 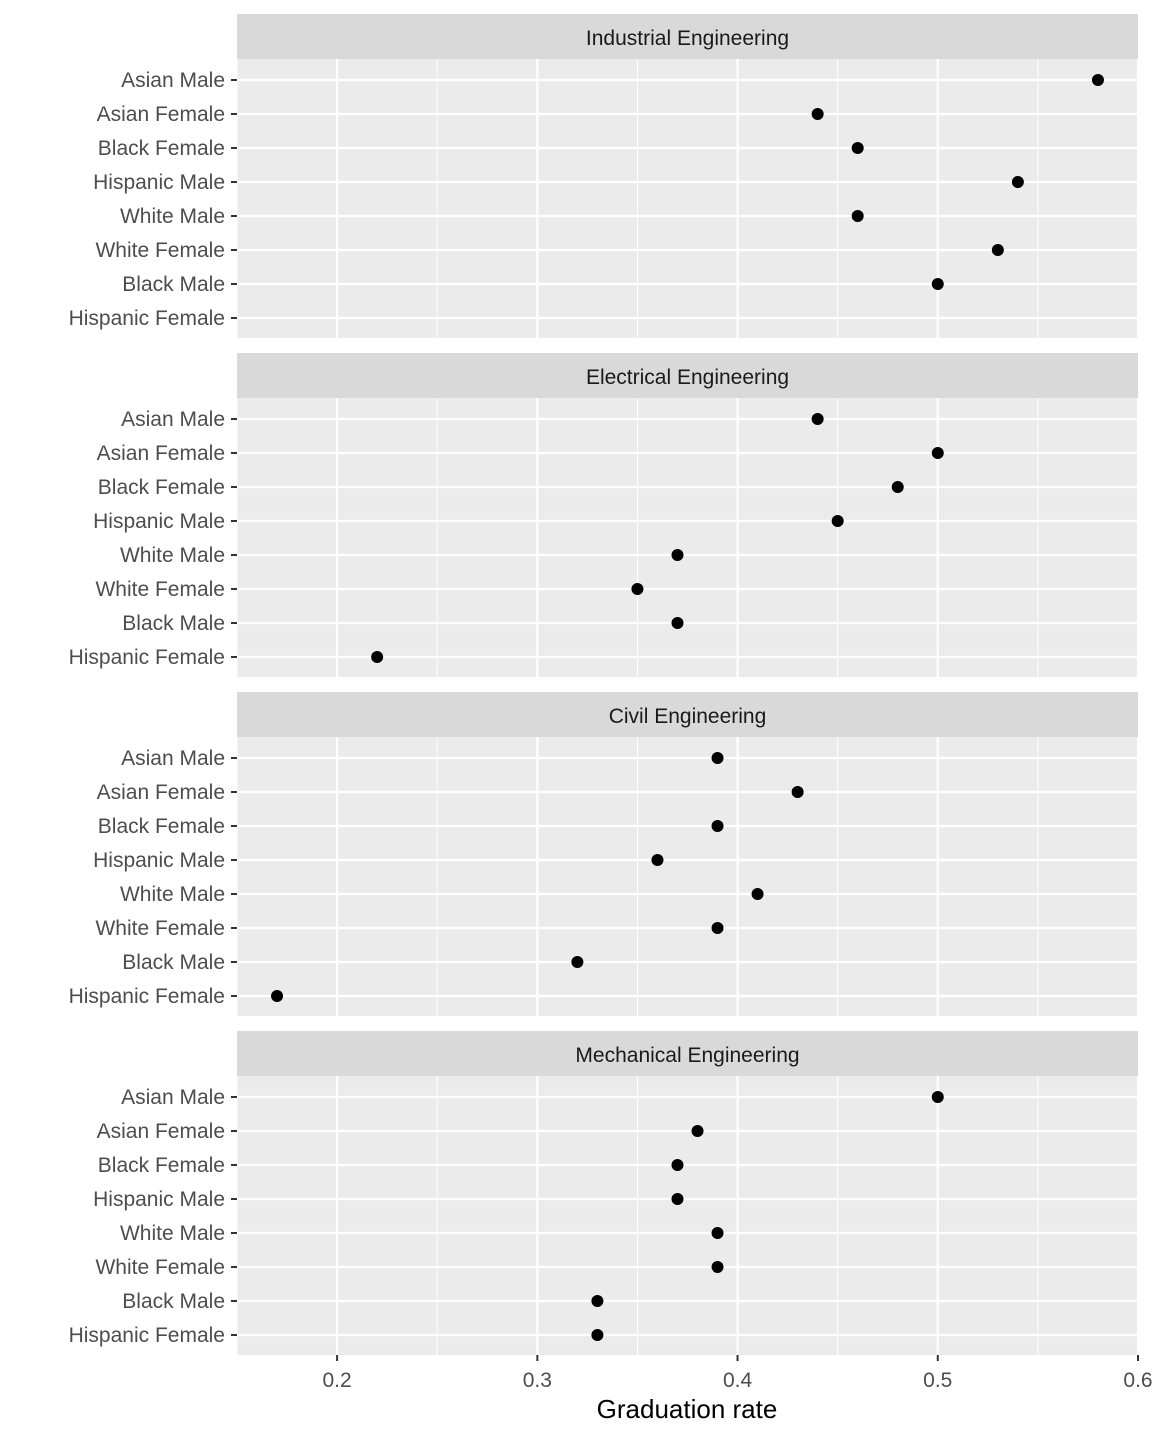 I want to click on facet-title: Electrical Engineering, so click(x=687, y=377).